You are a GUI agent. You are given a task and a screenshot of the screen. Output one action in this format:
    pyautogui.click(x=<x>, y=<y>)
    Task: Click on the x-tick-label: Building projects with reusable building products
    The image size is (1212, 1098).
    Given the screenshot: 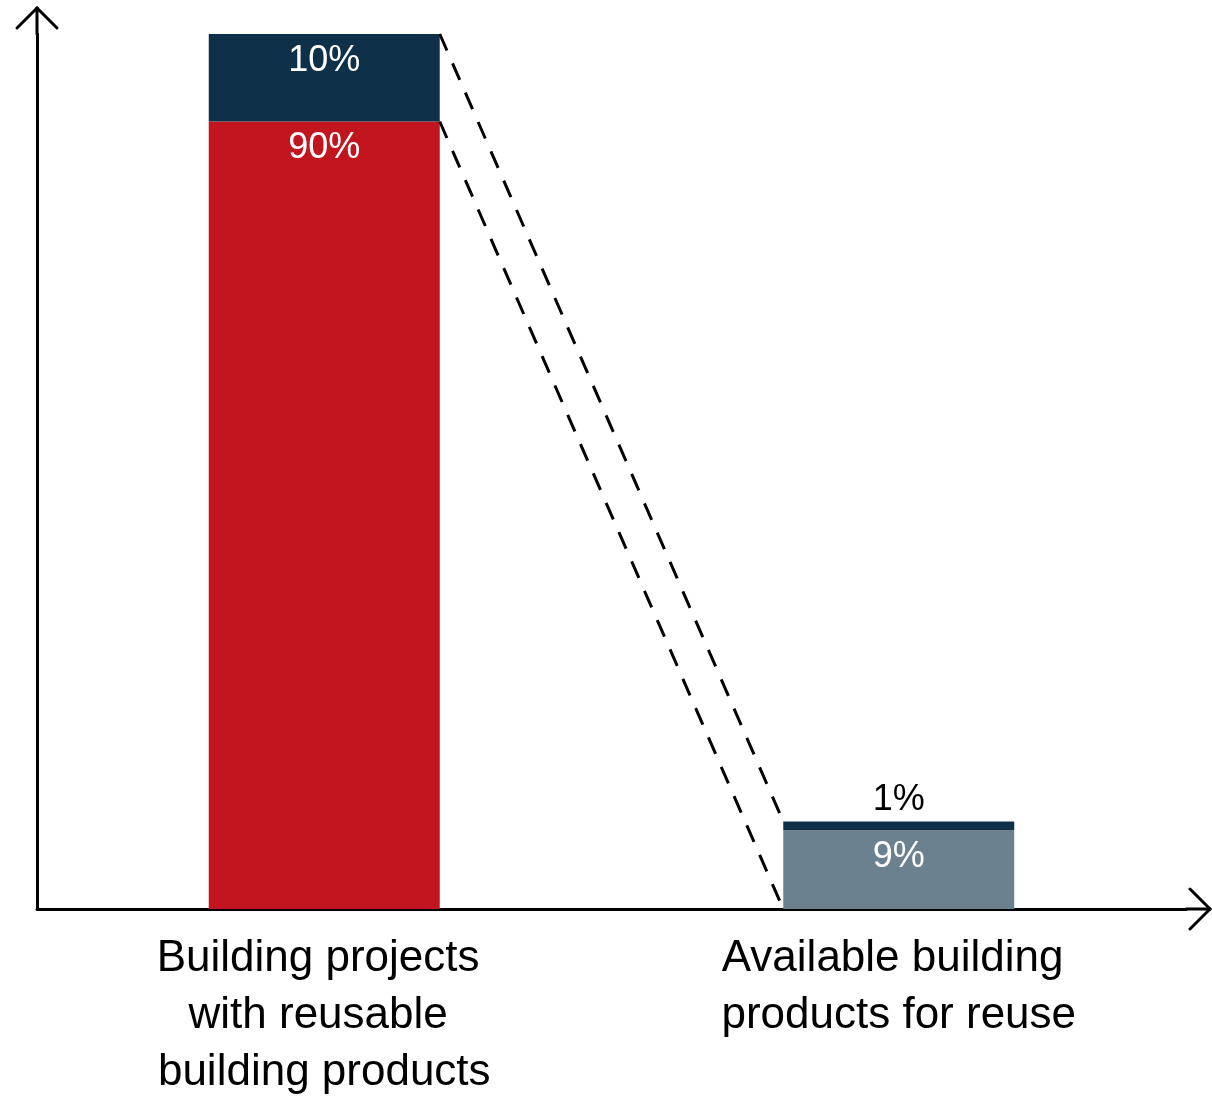 What is the action you would take?
    pyautogui.click(x=324, y=1012)
    